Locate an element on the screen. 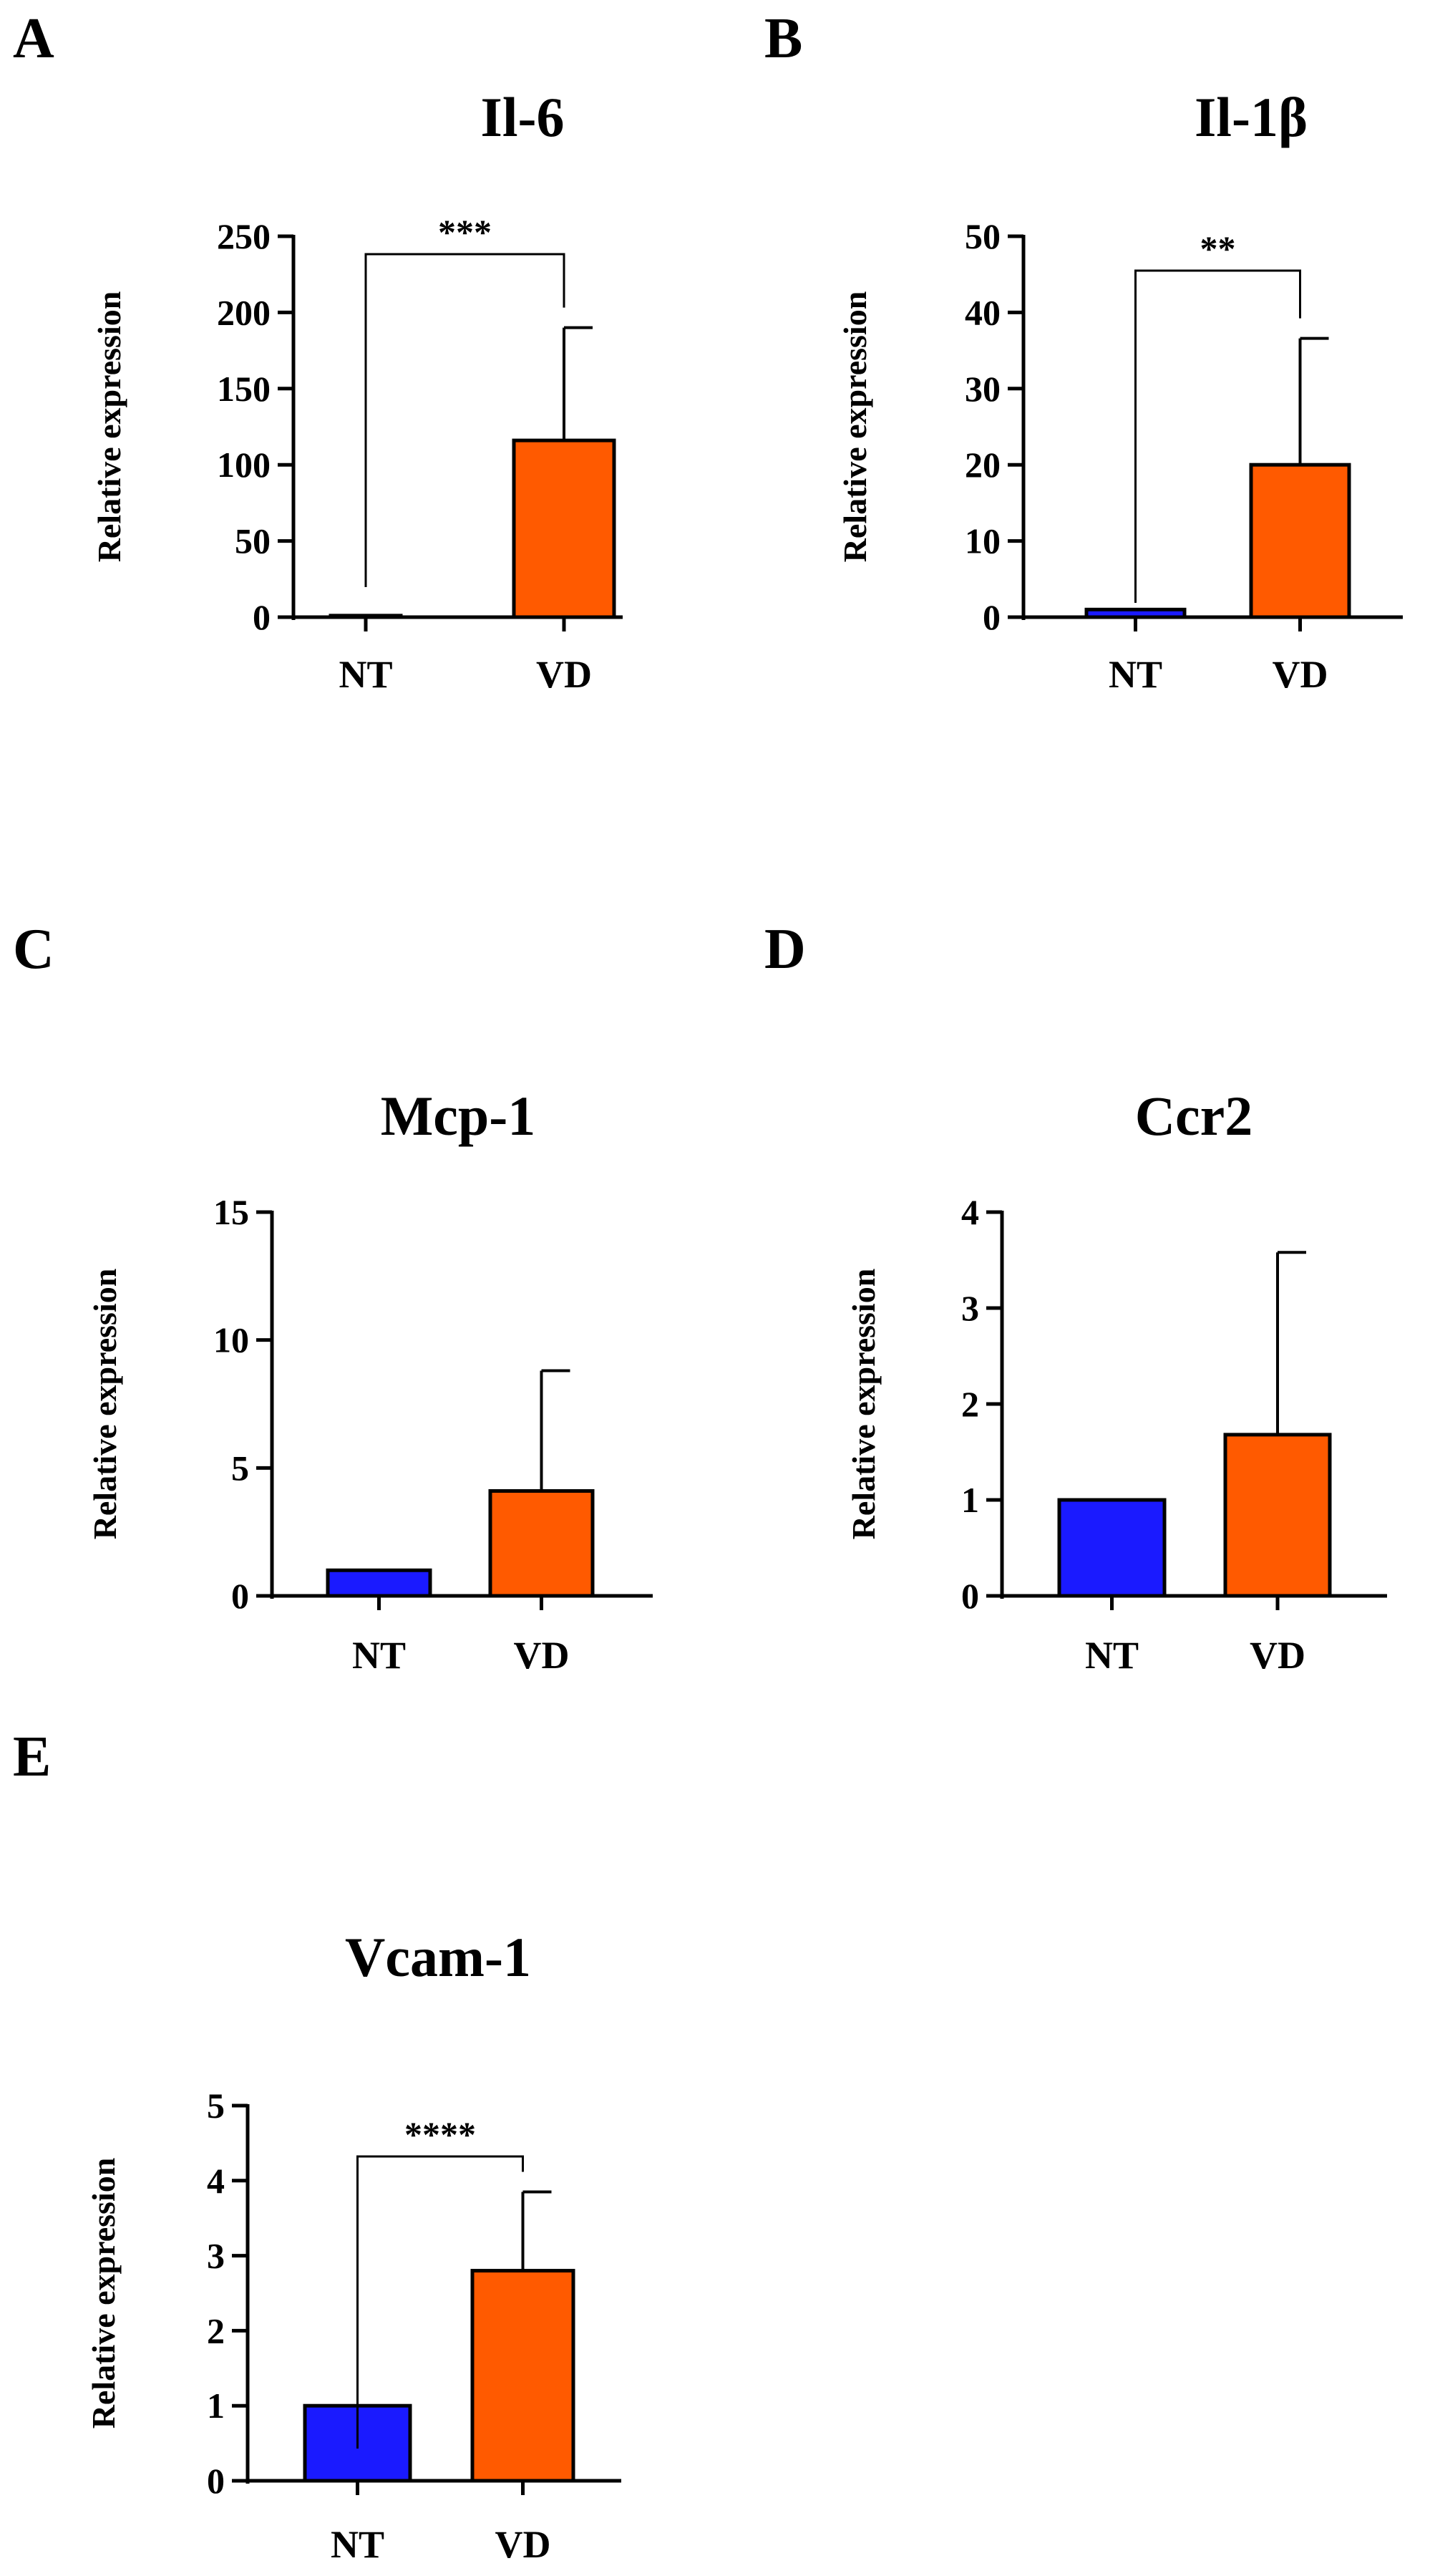  chart-title: Il-1β is located at coordinates (1251, 117).